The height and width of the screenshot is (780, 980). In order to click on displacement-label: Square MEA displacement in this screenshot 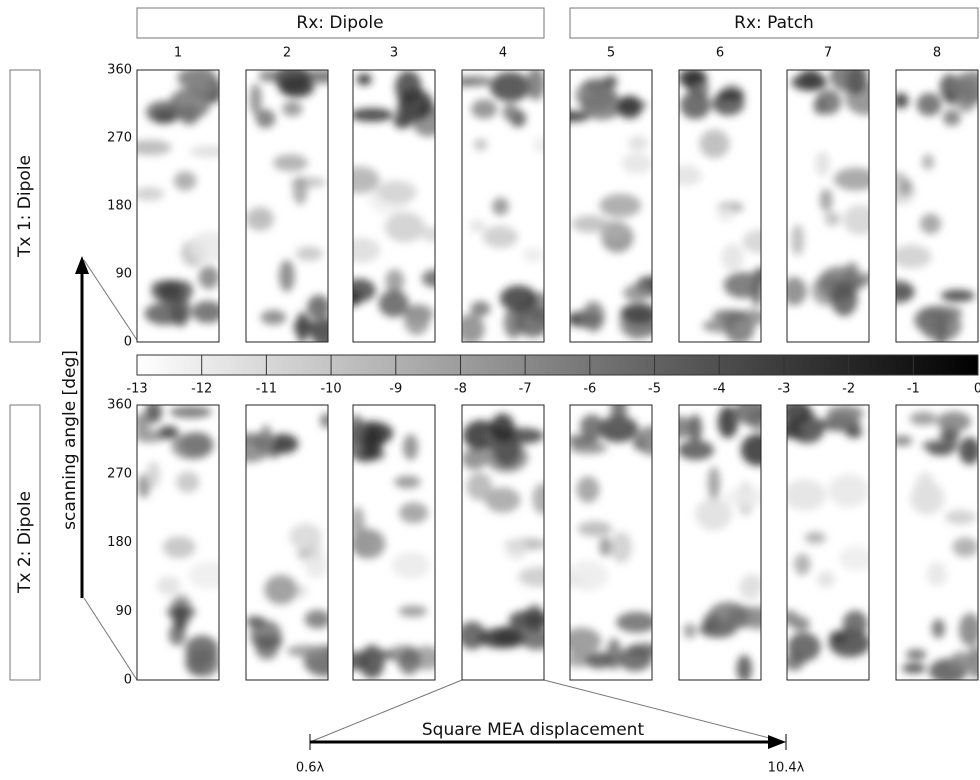, I will do `click(533, 730)`.